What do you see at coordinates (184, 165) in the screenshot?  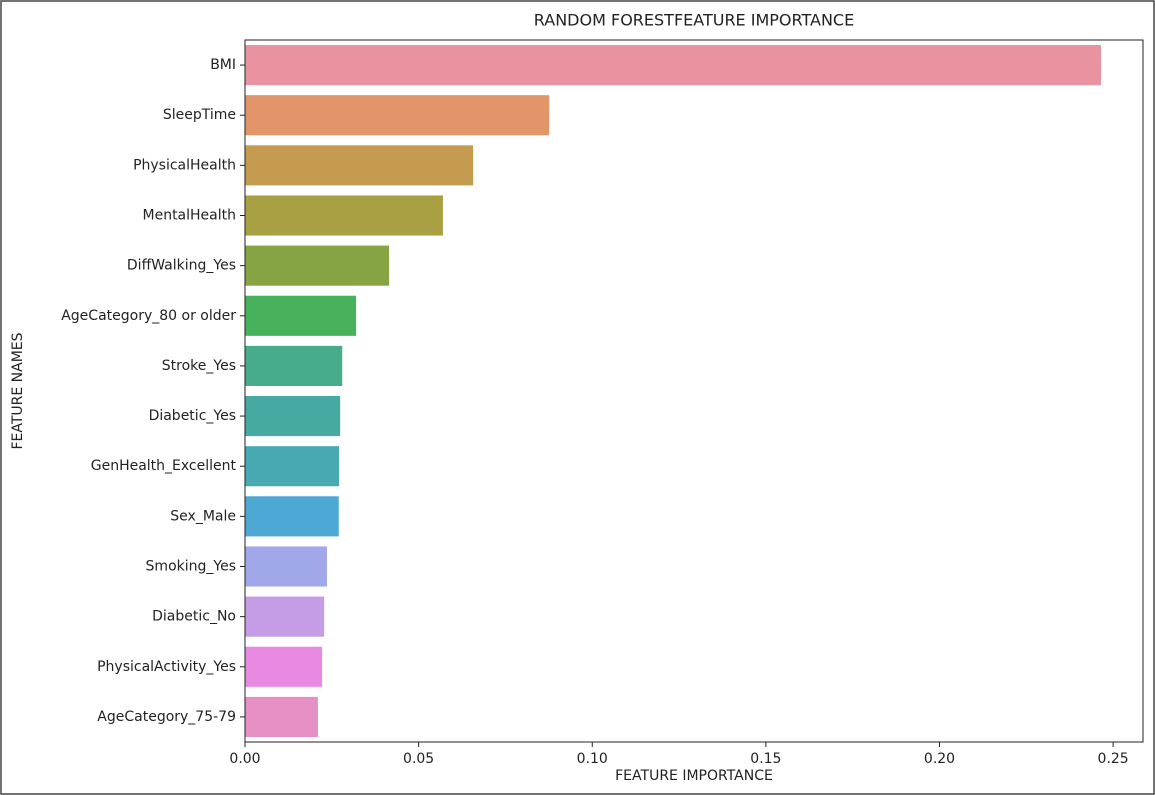 I see `y-tick-label: PhysicalHealth` at bounding box center [184, 165].